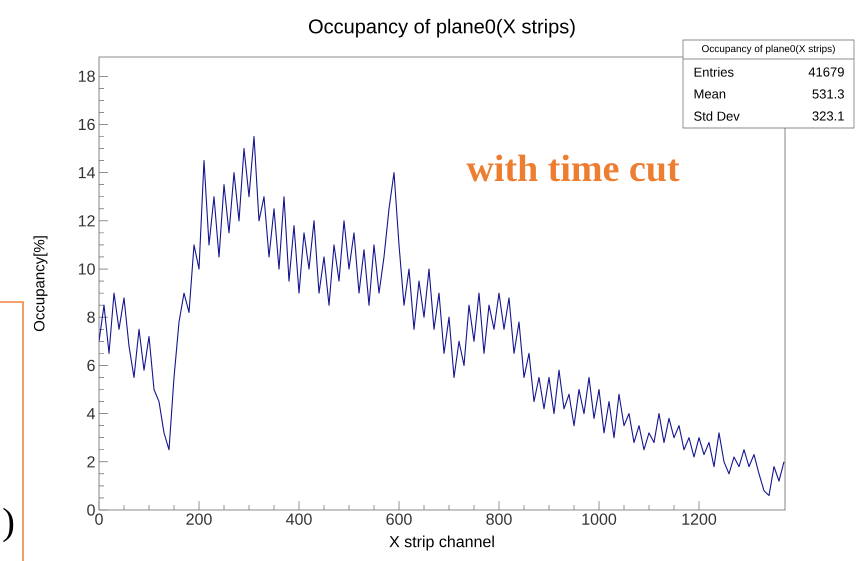 This screenshot has width=864, height=561. I want to click on text: 531.3, so click(828, 94).